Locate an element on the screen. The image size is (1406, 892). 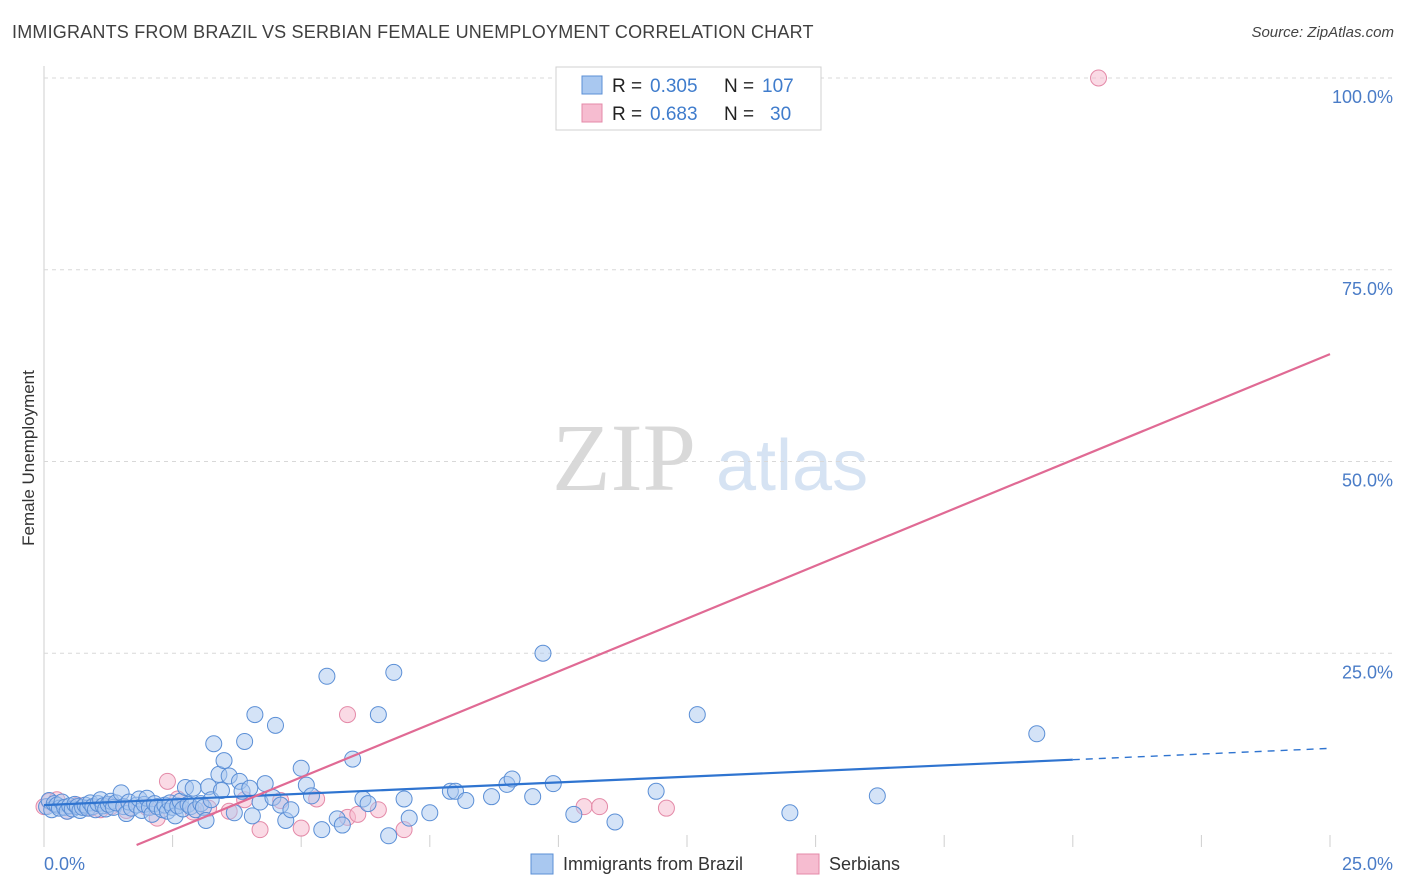
legend-serbian-swatch is located at coordinates (592, 113).